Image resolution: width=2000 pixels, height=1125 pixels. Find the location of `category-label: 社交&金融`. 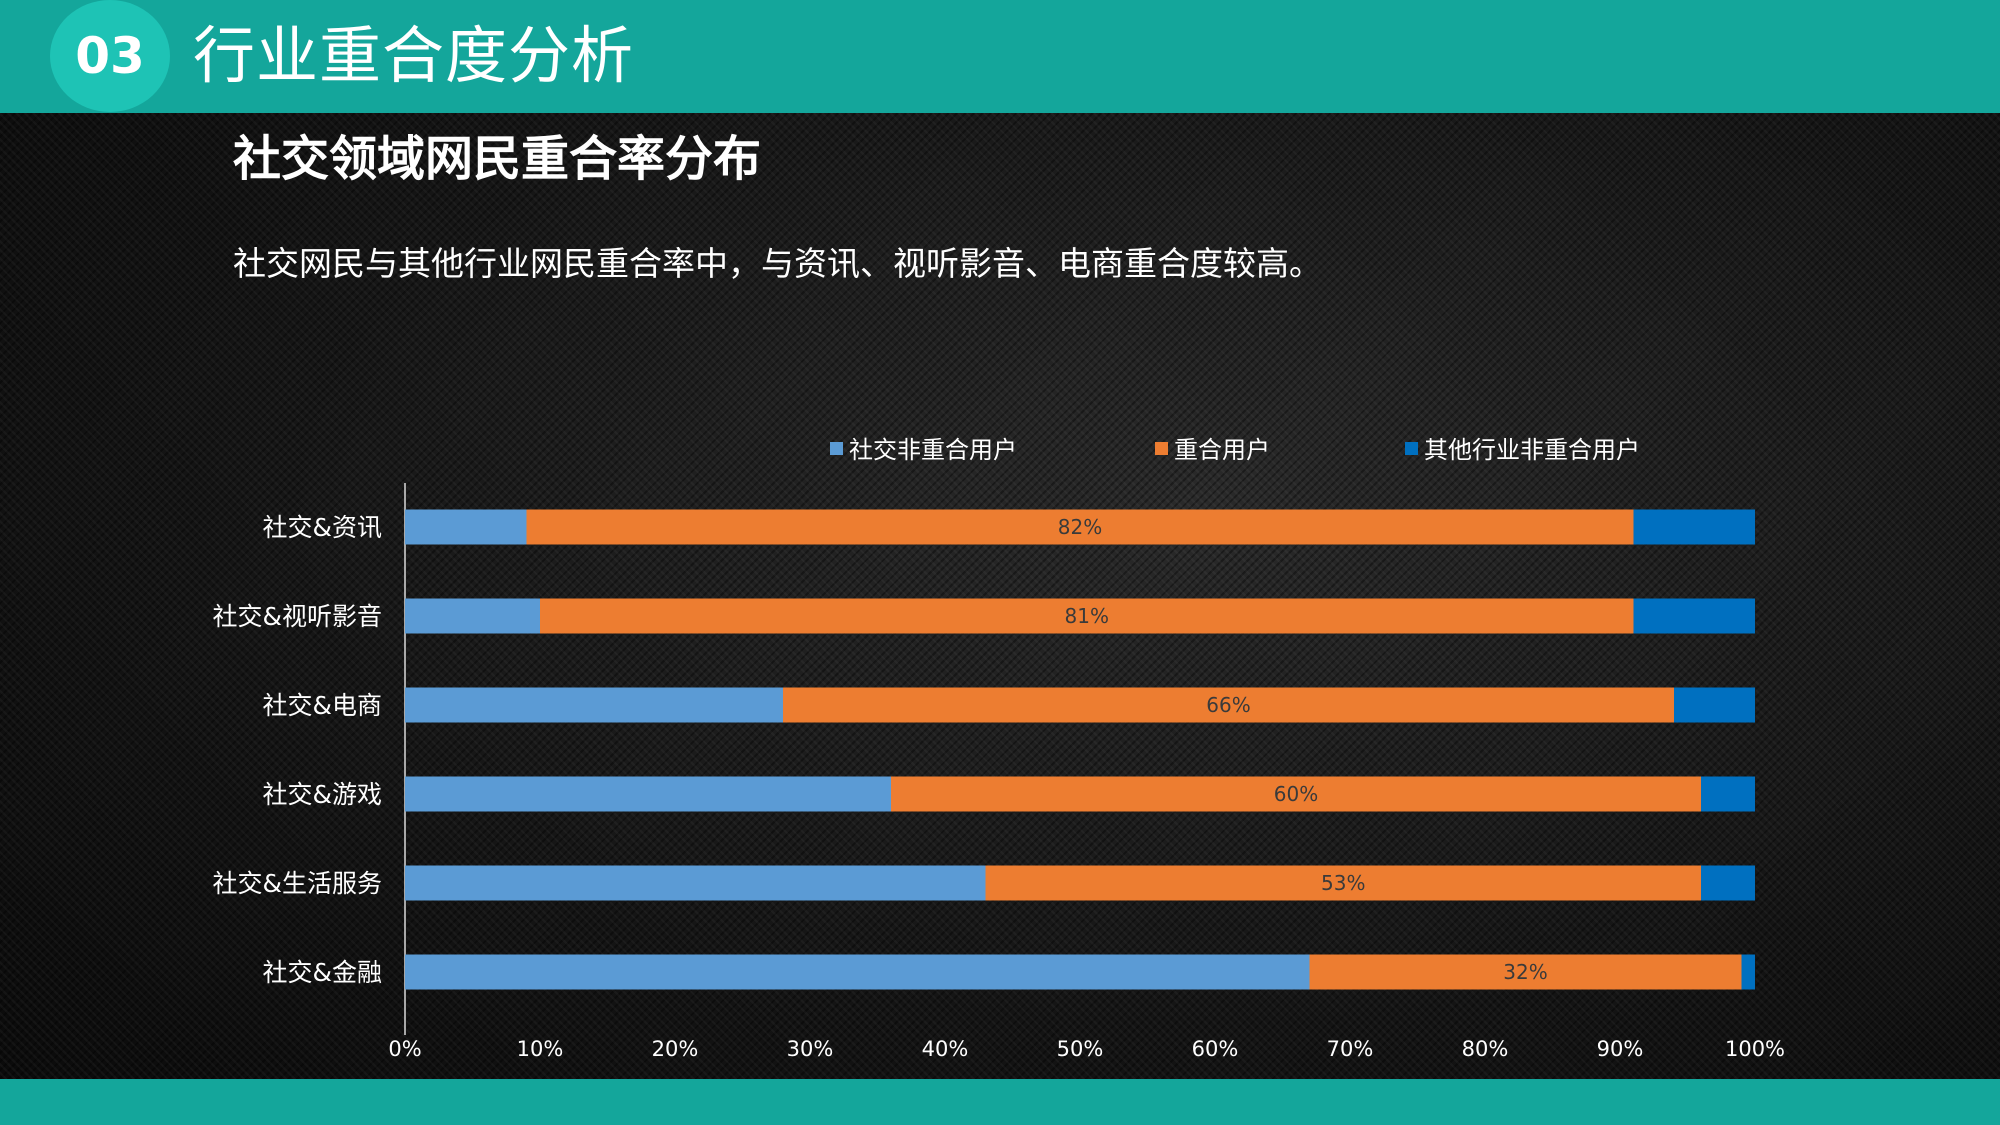

category-label: 社交&金融 is located at coordinates (323, 972).